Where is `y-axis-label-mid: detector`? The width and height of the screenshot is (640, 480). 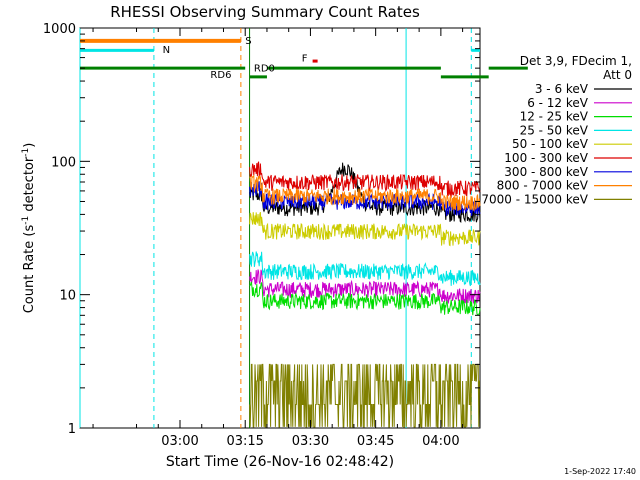 y-axis-label-mid: detector is located at coordinates (29, 186).